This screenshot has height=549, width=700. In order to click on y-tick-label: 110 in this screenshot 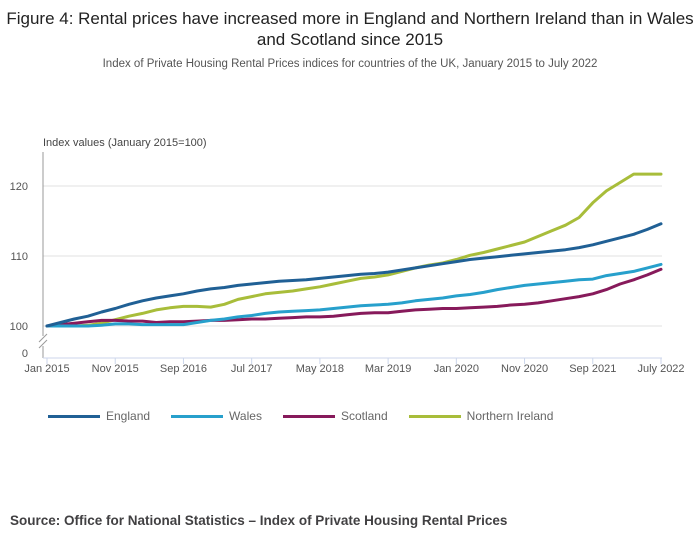, I will do `click(19, 257)`.